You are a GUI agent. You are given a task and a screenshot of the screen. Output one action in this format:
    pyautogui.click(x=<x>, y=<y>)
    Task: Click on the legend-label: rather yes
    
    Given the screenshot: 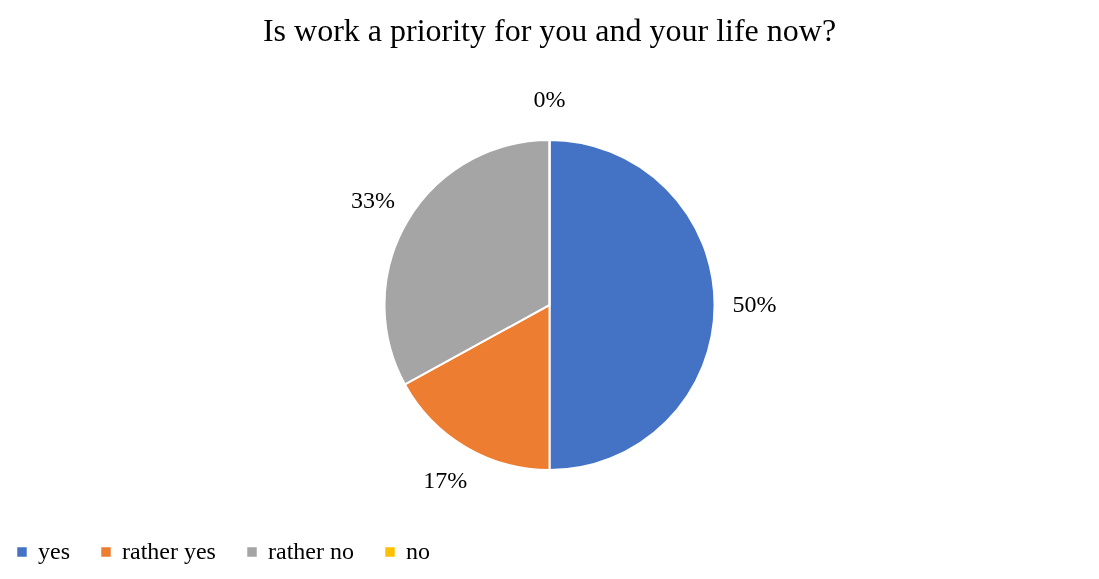 What is the action you would take?
    pyautogui.click(x=169, y=551)
    